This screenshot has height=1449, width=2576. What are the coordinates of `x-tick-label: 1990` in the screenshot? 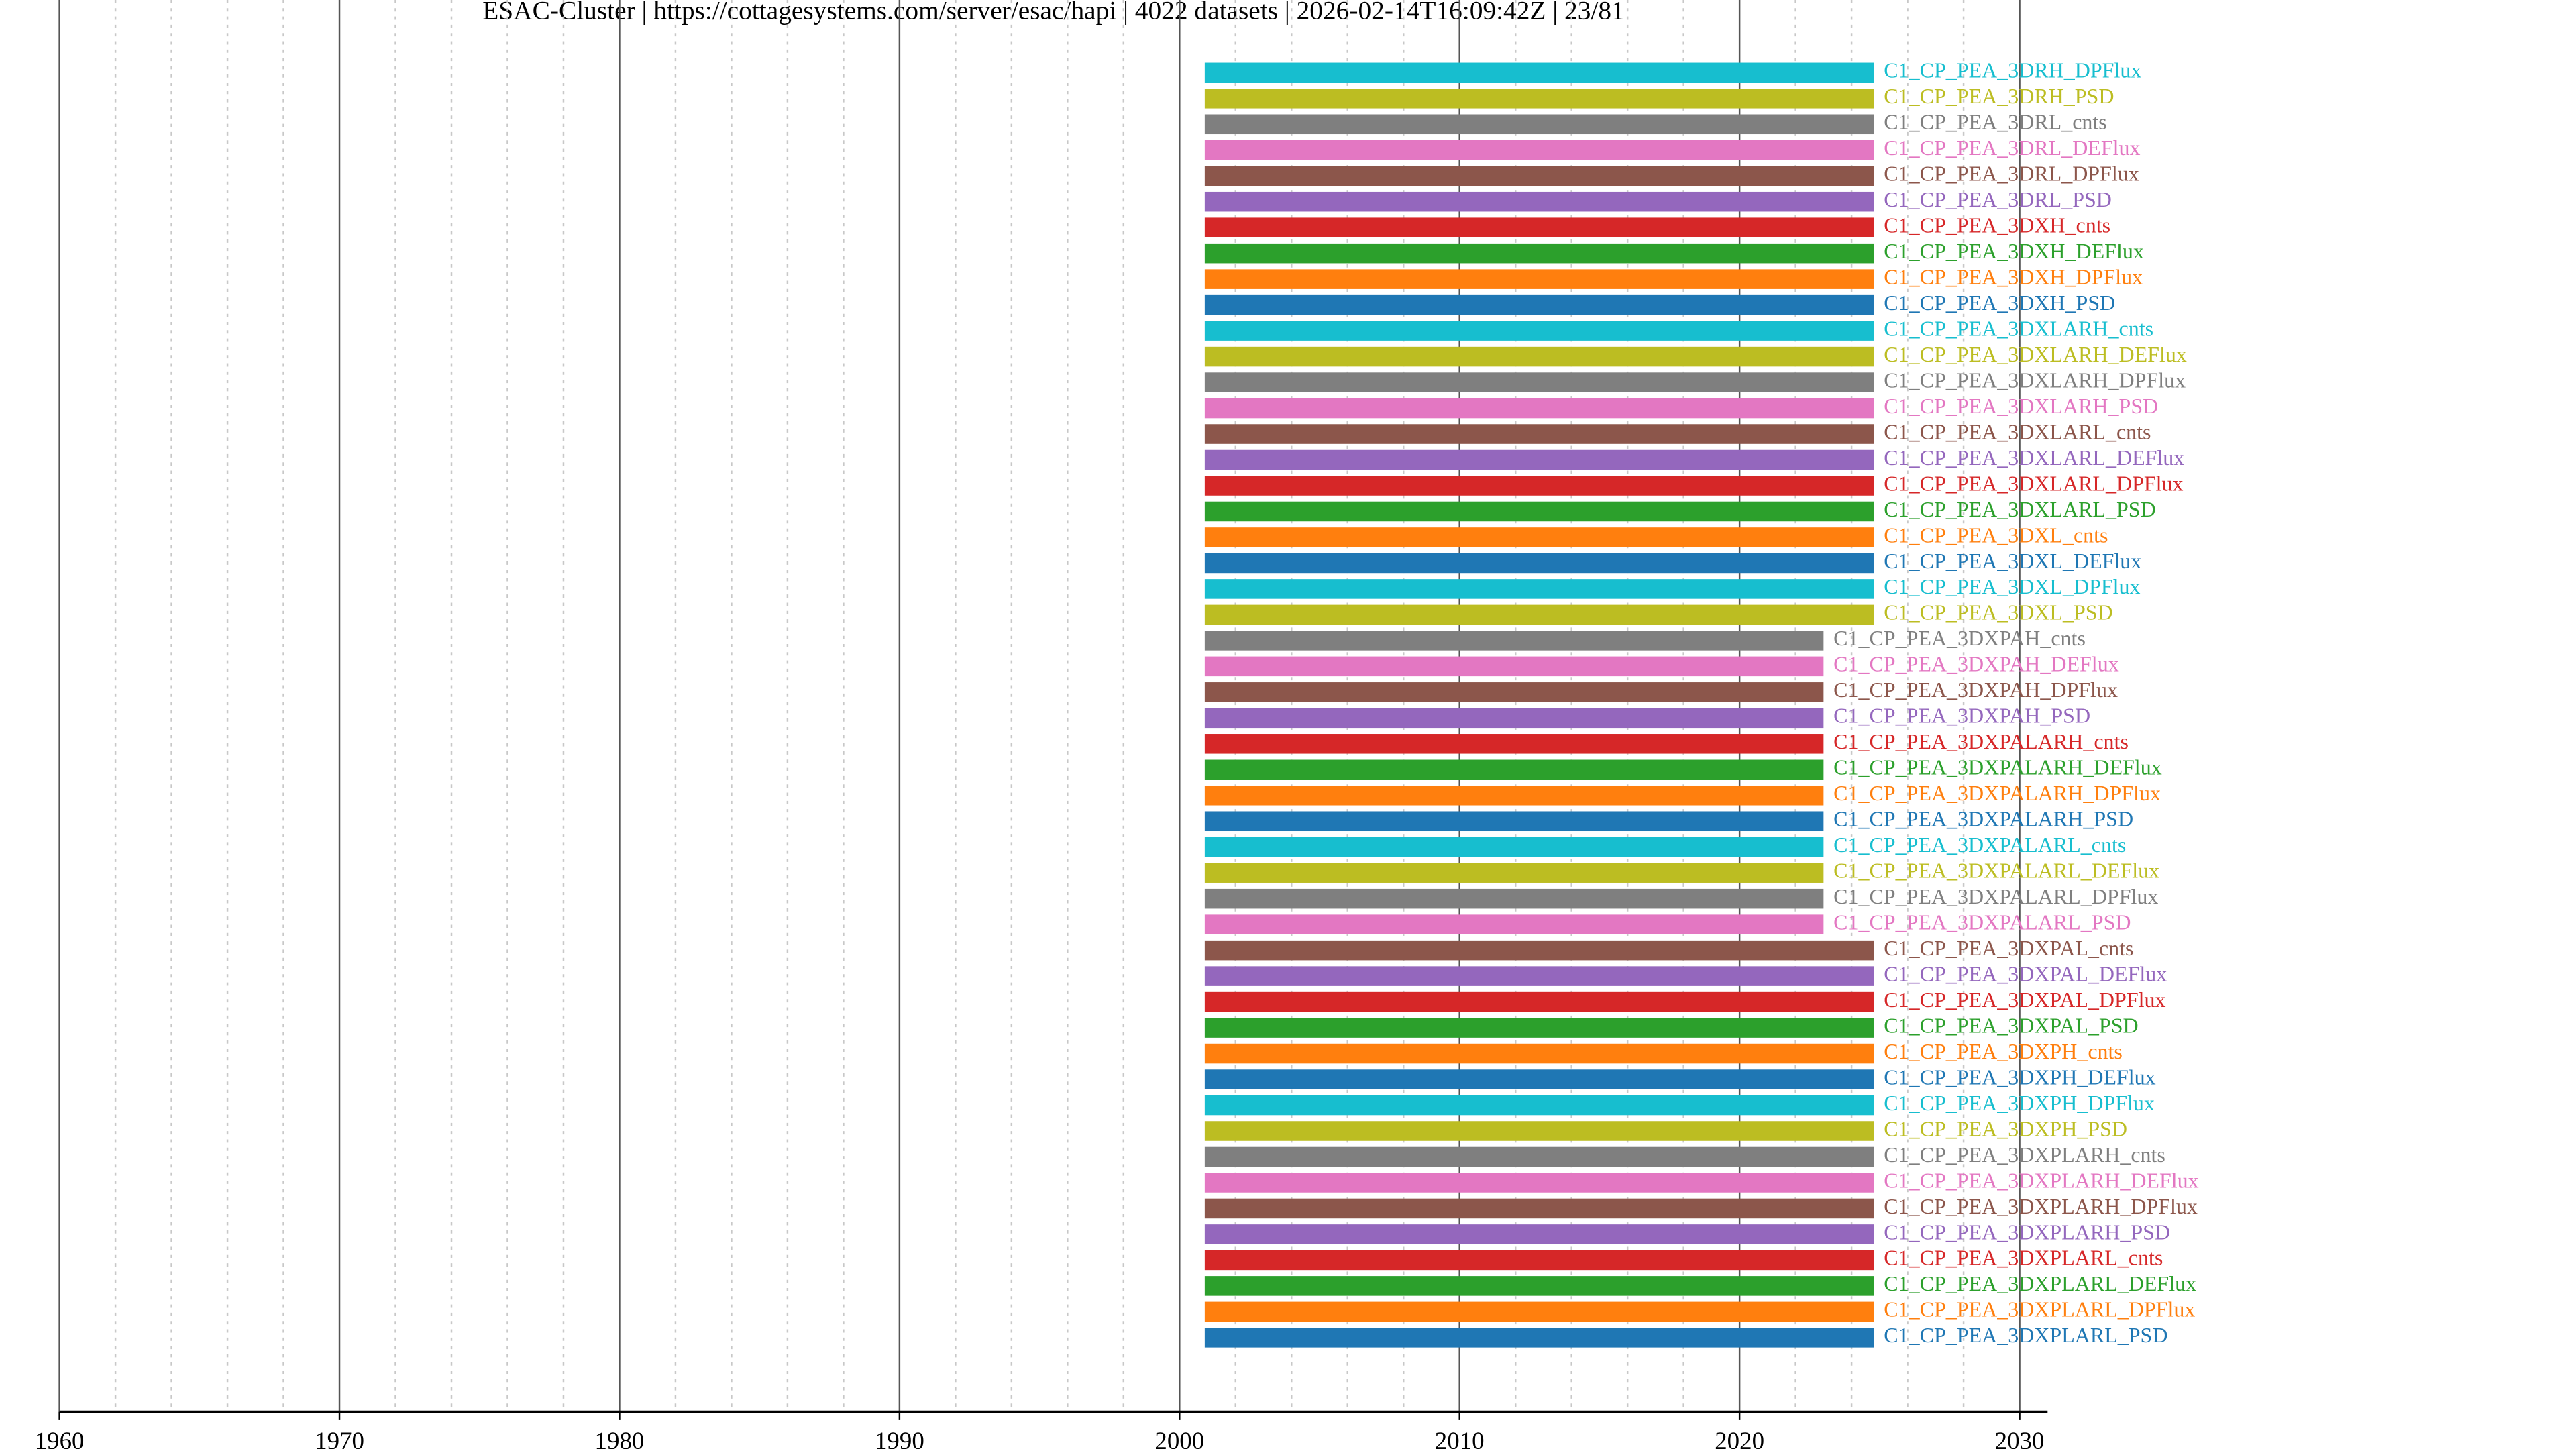 It's located at (899, 1438).